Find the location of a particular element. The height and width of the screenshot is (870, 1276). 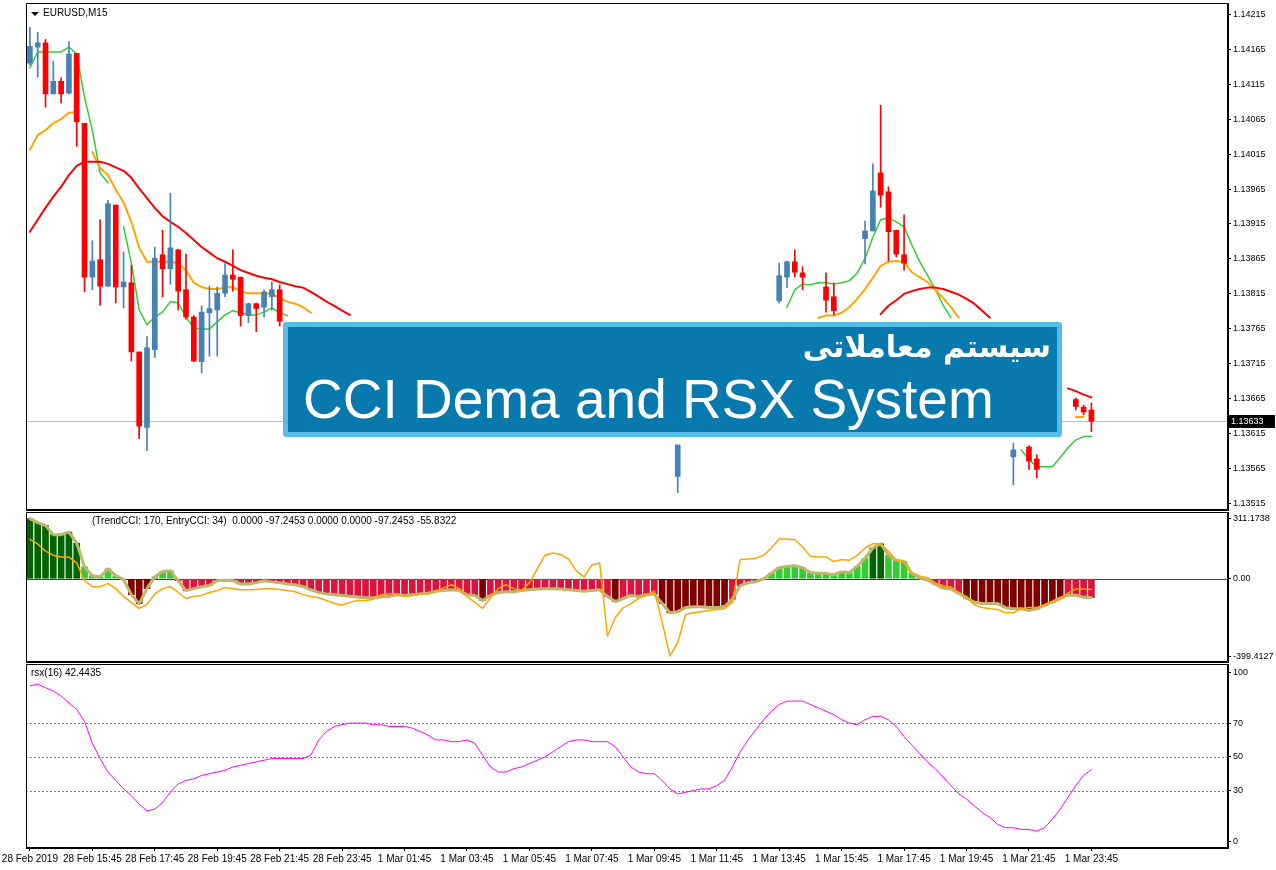

x-tick-label: 1 Mar 13:45 is located at coordinates (779, 858).